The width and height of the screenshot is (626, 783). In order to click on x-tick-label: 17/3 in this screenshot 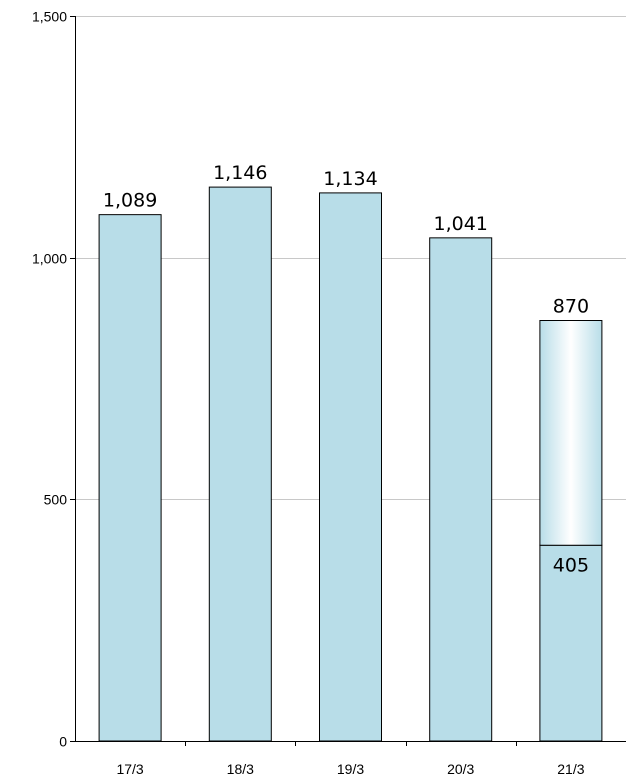, I will do `click(129, 769)`.